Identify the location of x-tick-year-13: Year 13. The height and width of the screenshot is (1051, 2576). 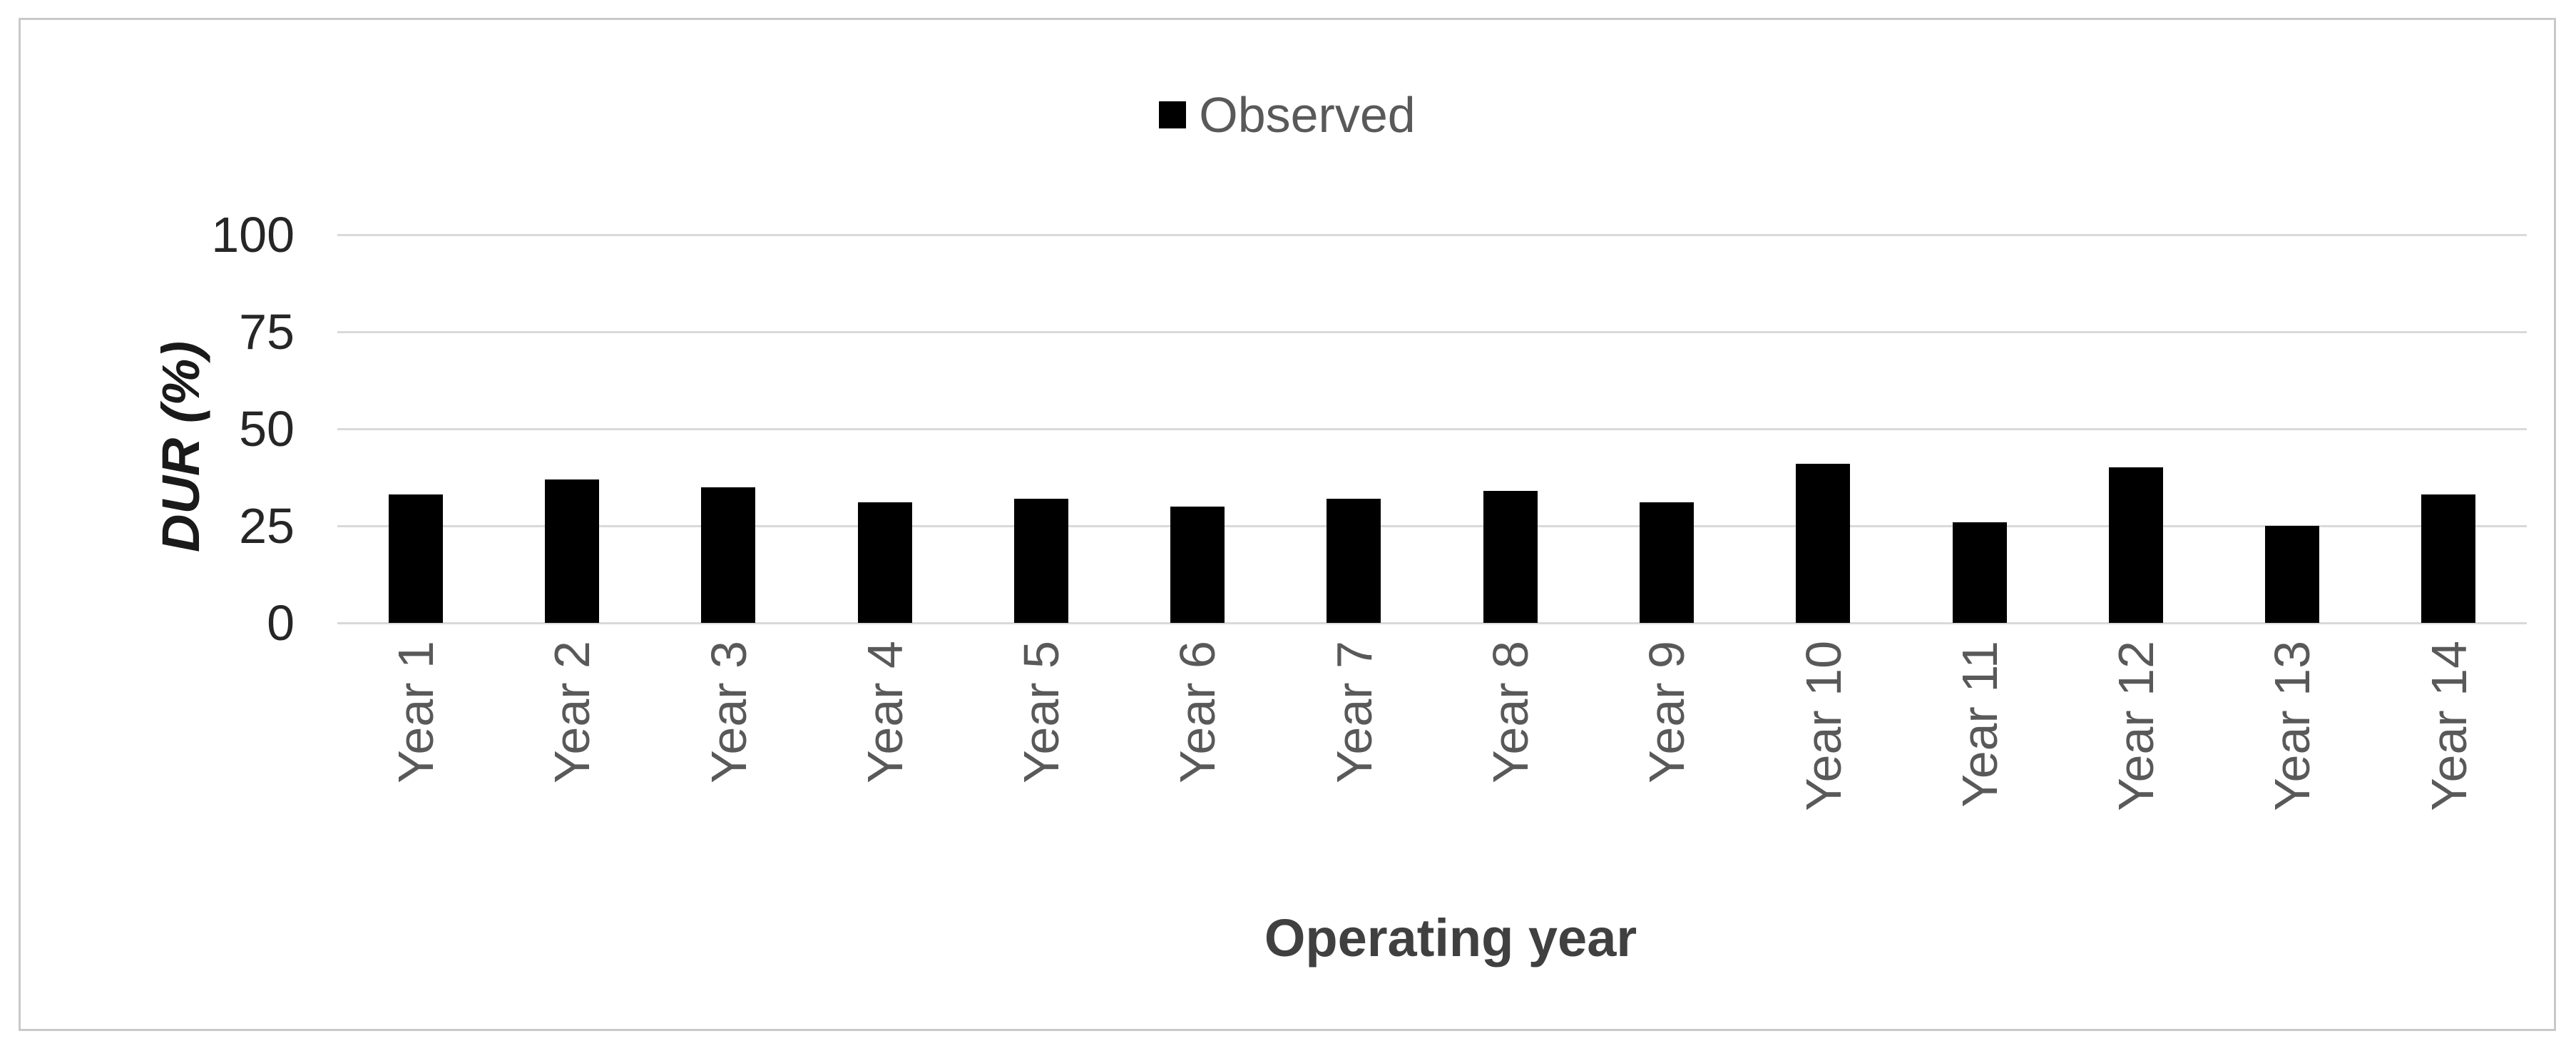
(2292, 726).